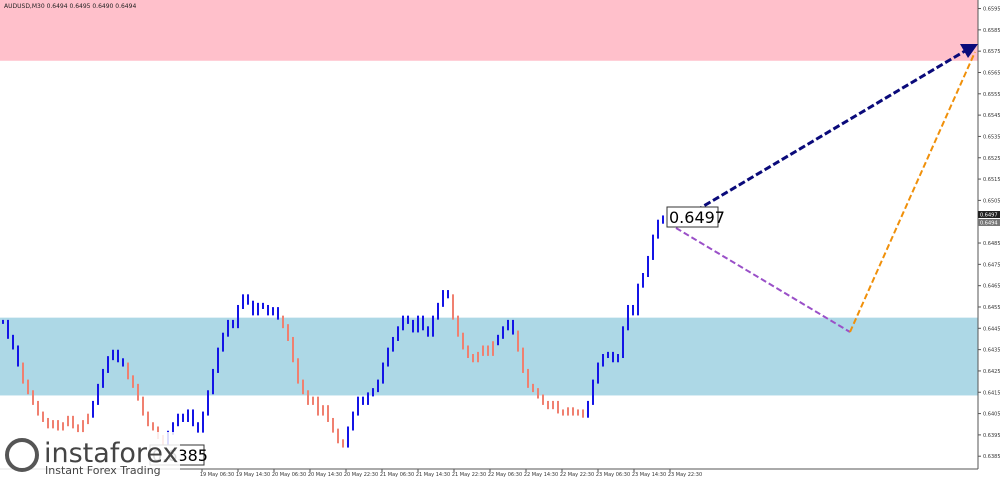 The height and width of the screenshot is (478, 1000). What do you see at coordinates (361, 475) in the screenshot?
I see `x-tick-label: 20 May 22:30` at bounding box center [361, 475].